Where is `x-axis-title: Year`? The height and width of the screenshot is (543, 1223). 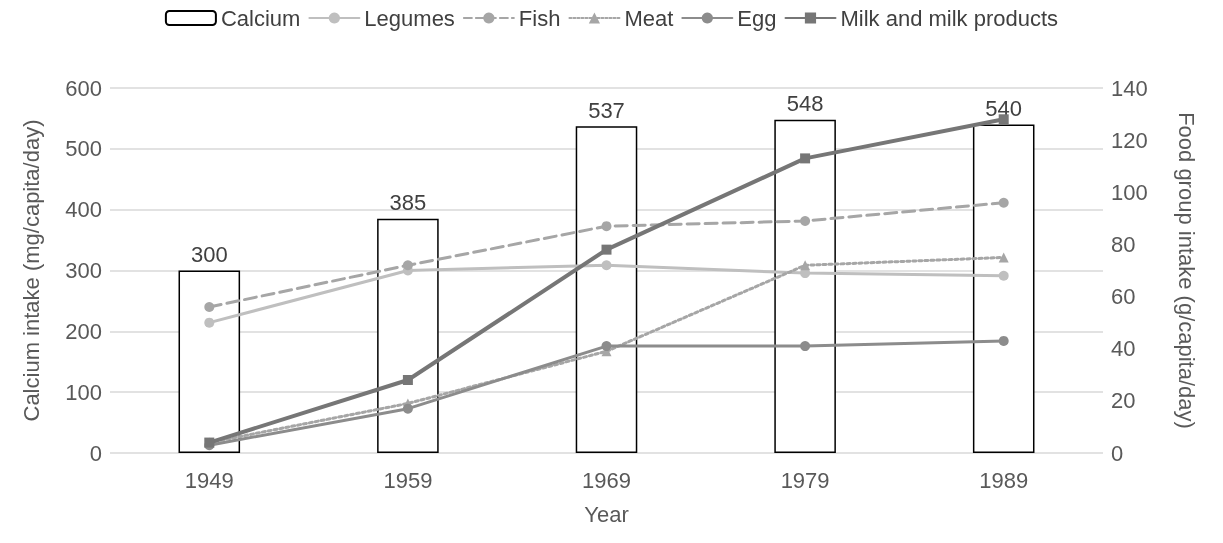 x-axis-title: Year is located at coordinates (606, 514).